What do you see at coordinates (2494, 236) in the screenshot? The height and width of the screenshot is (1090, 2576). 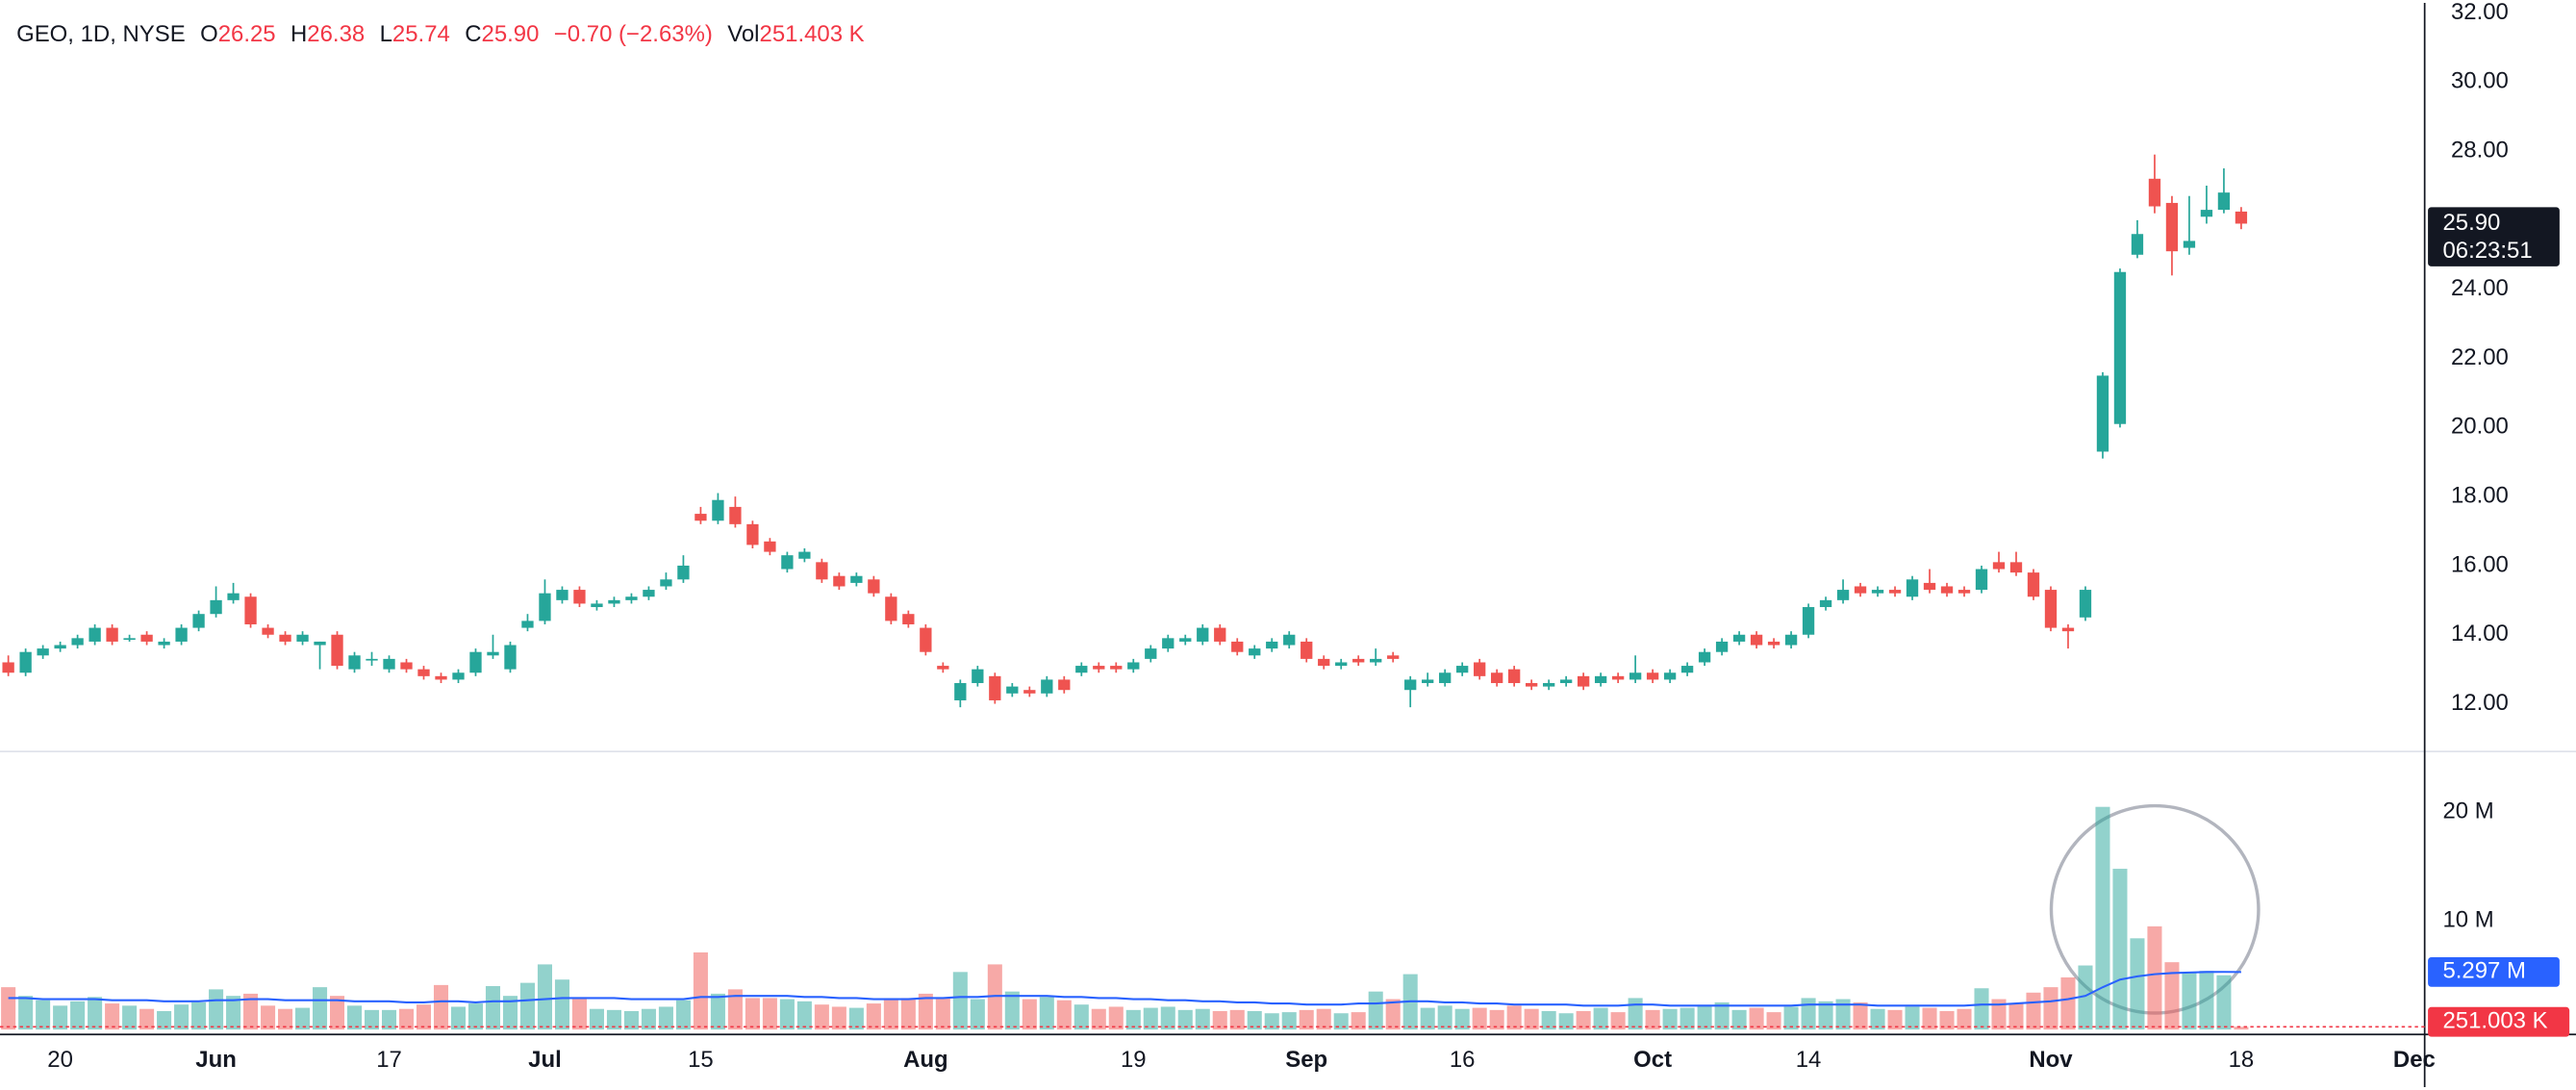 I see `price-label-box` at bounding box center [2494, 236].